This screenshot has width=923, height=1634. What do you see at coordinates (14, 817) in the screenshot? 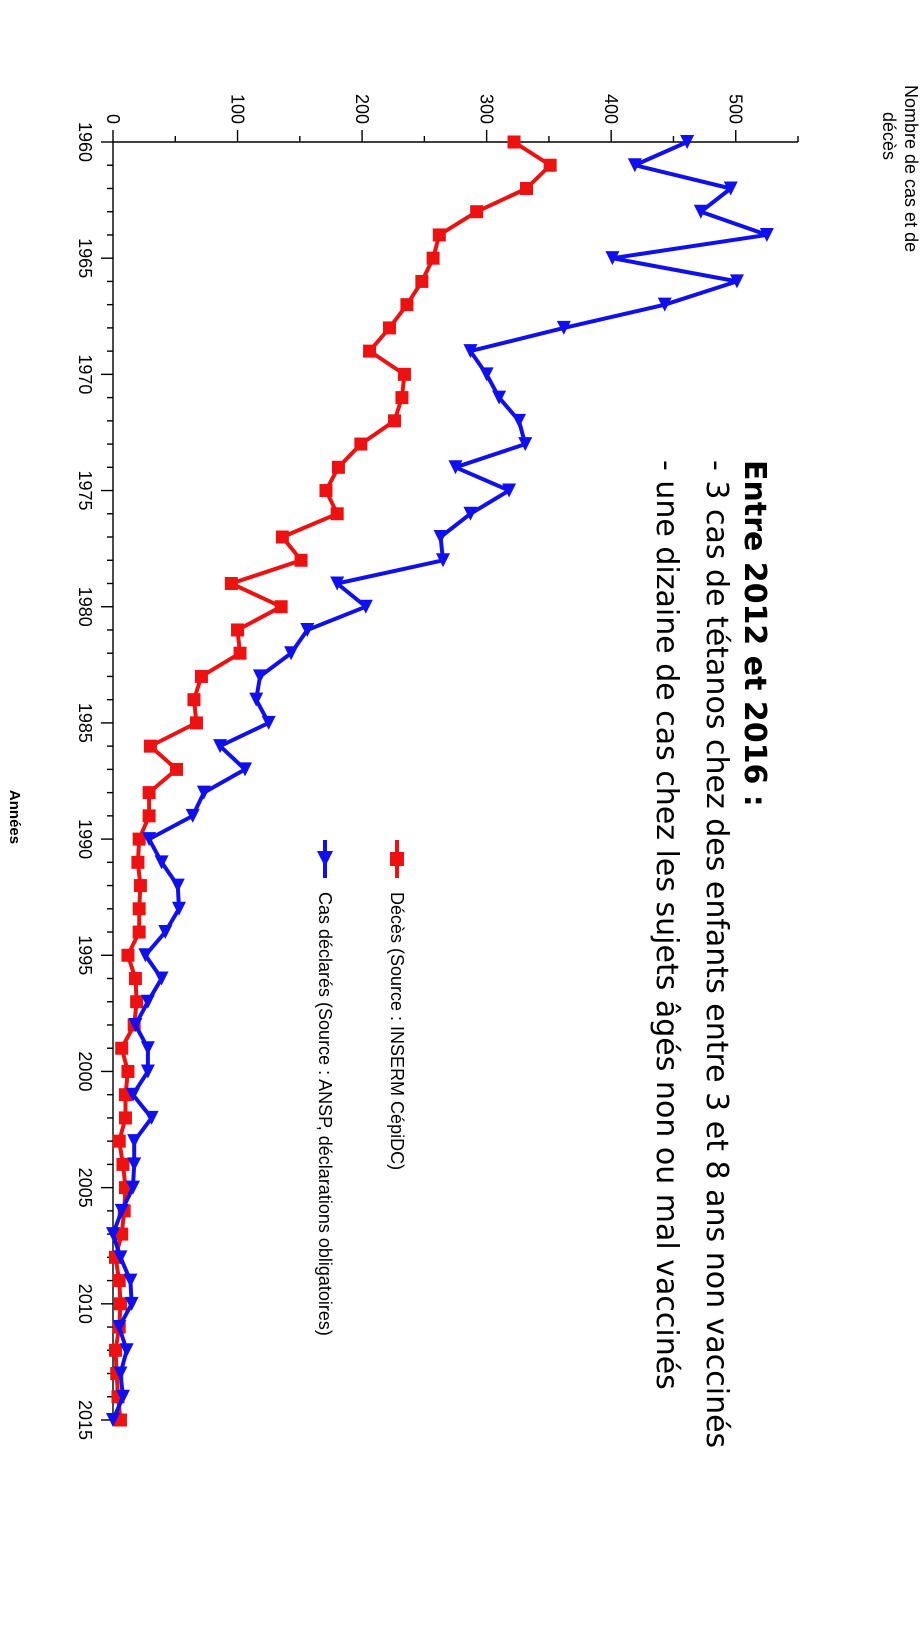
I see `x-axis-label: Années` at bounding box center [14, 817].